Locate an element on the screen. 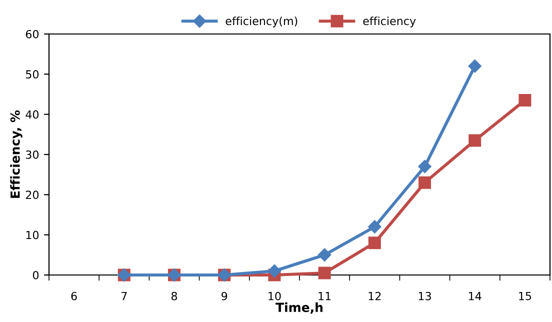 The image size is (552, 322). y-tick-label: 60 is located at coordinates (32, 34).